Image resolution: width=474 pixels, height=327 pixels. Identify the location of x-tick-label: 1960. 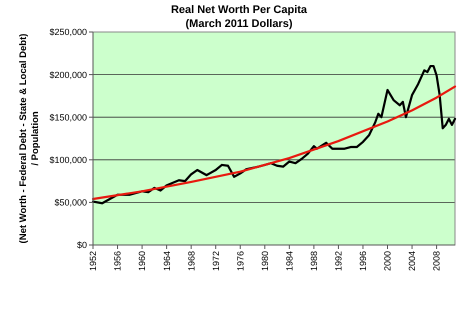
(142, 261).